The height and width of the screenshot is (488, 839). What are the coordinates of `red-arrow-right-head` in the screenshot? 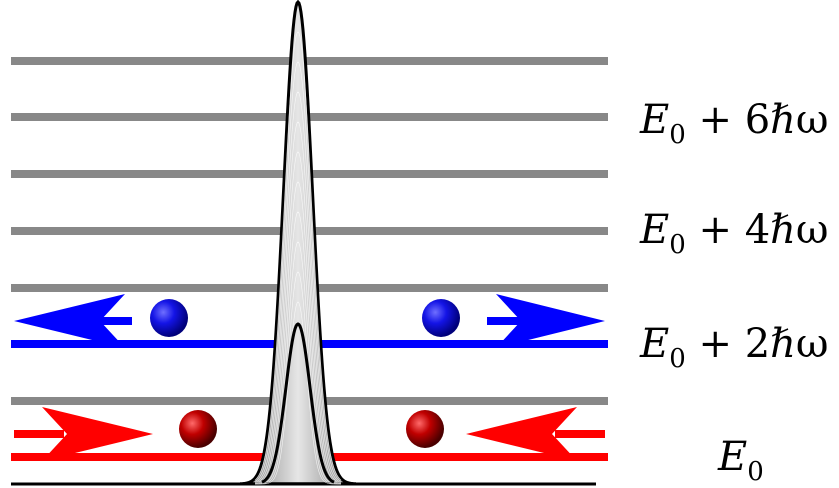 It's located at (97, 434).